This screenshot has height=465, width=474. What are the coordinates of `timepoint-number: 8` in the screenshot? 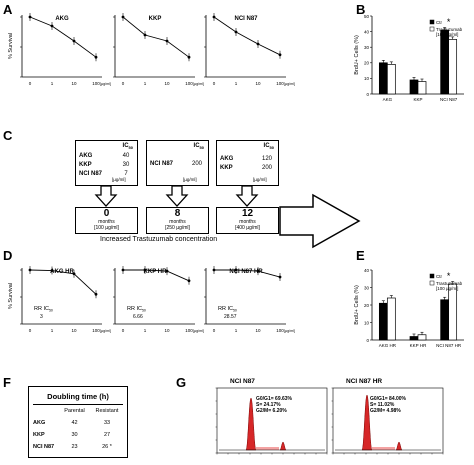 It's located at (177, 213).